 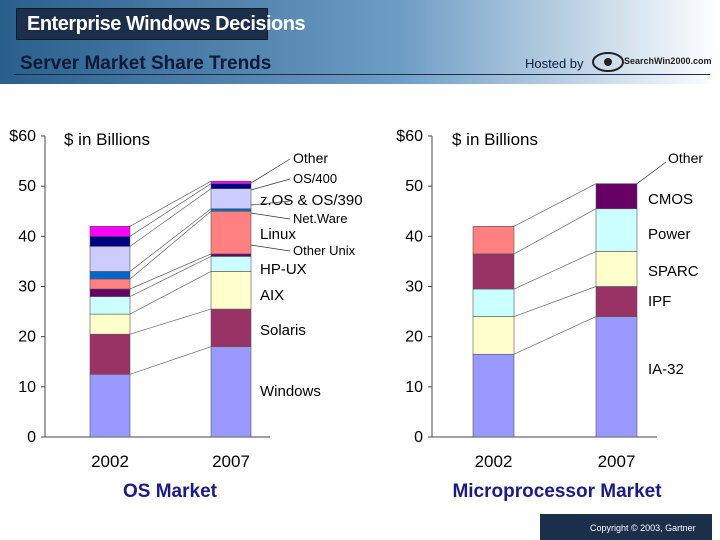 What do you see at coordinates (278, 234) in the screenshot?
I see `series-label: Linux` at bounding box center [278, 234].